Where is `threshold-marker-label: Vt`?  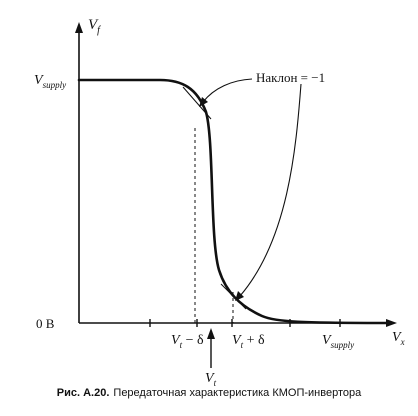 threshold-marker-label: Vt is located at coordinates (211, 379).